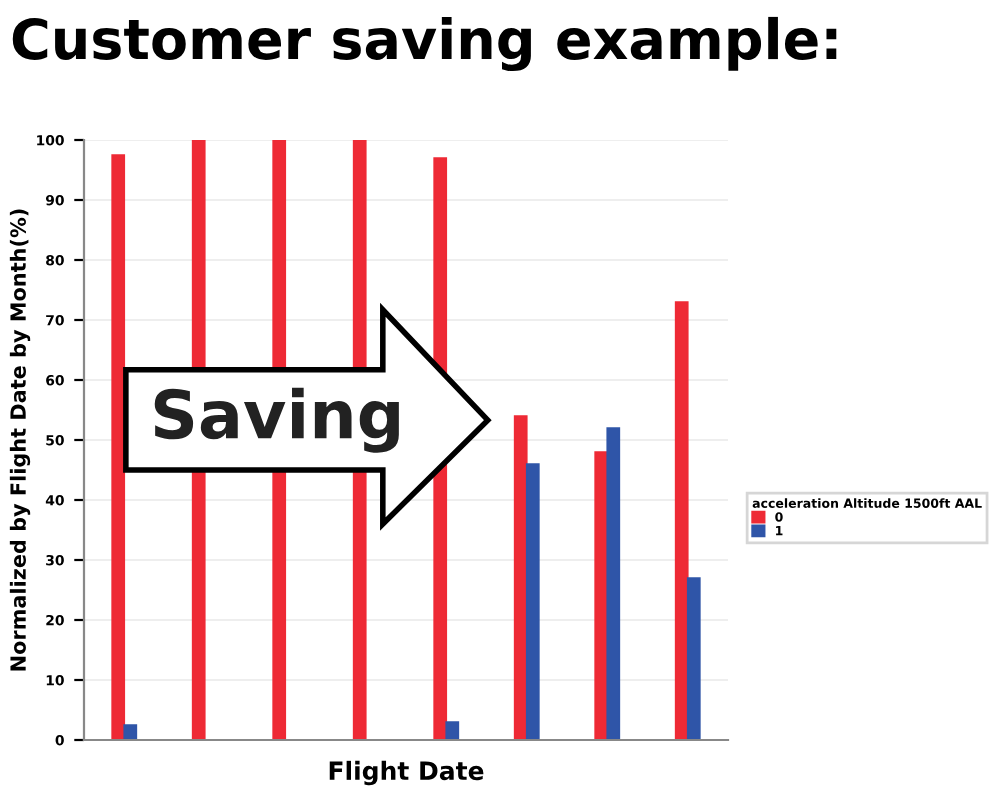 The image size is (1000, 788). What do you see at coordinates (20, 440) in the screenshot?
I see `y-axis-title: Normalized by Flight Date by Month(%)` at bounding box center [20, 440].